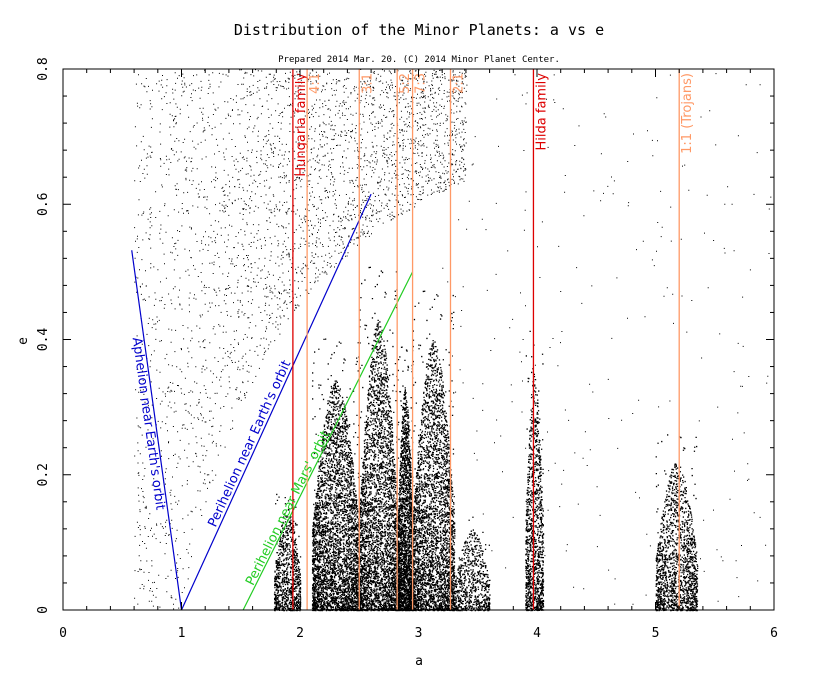 The width and height of the screenshot is (840, 680). What do you see at coordinates (315, 83) in the screenshot?
I see `resonance-label-1: 4:1` at bounding box center [315, 83].